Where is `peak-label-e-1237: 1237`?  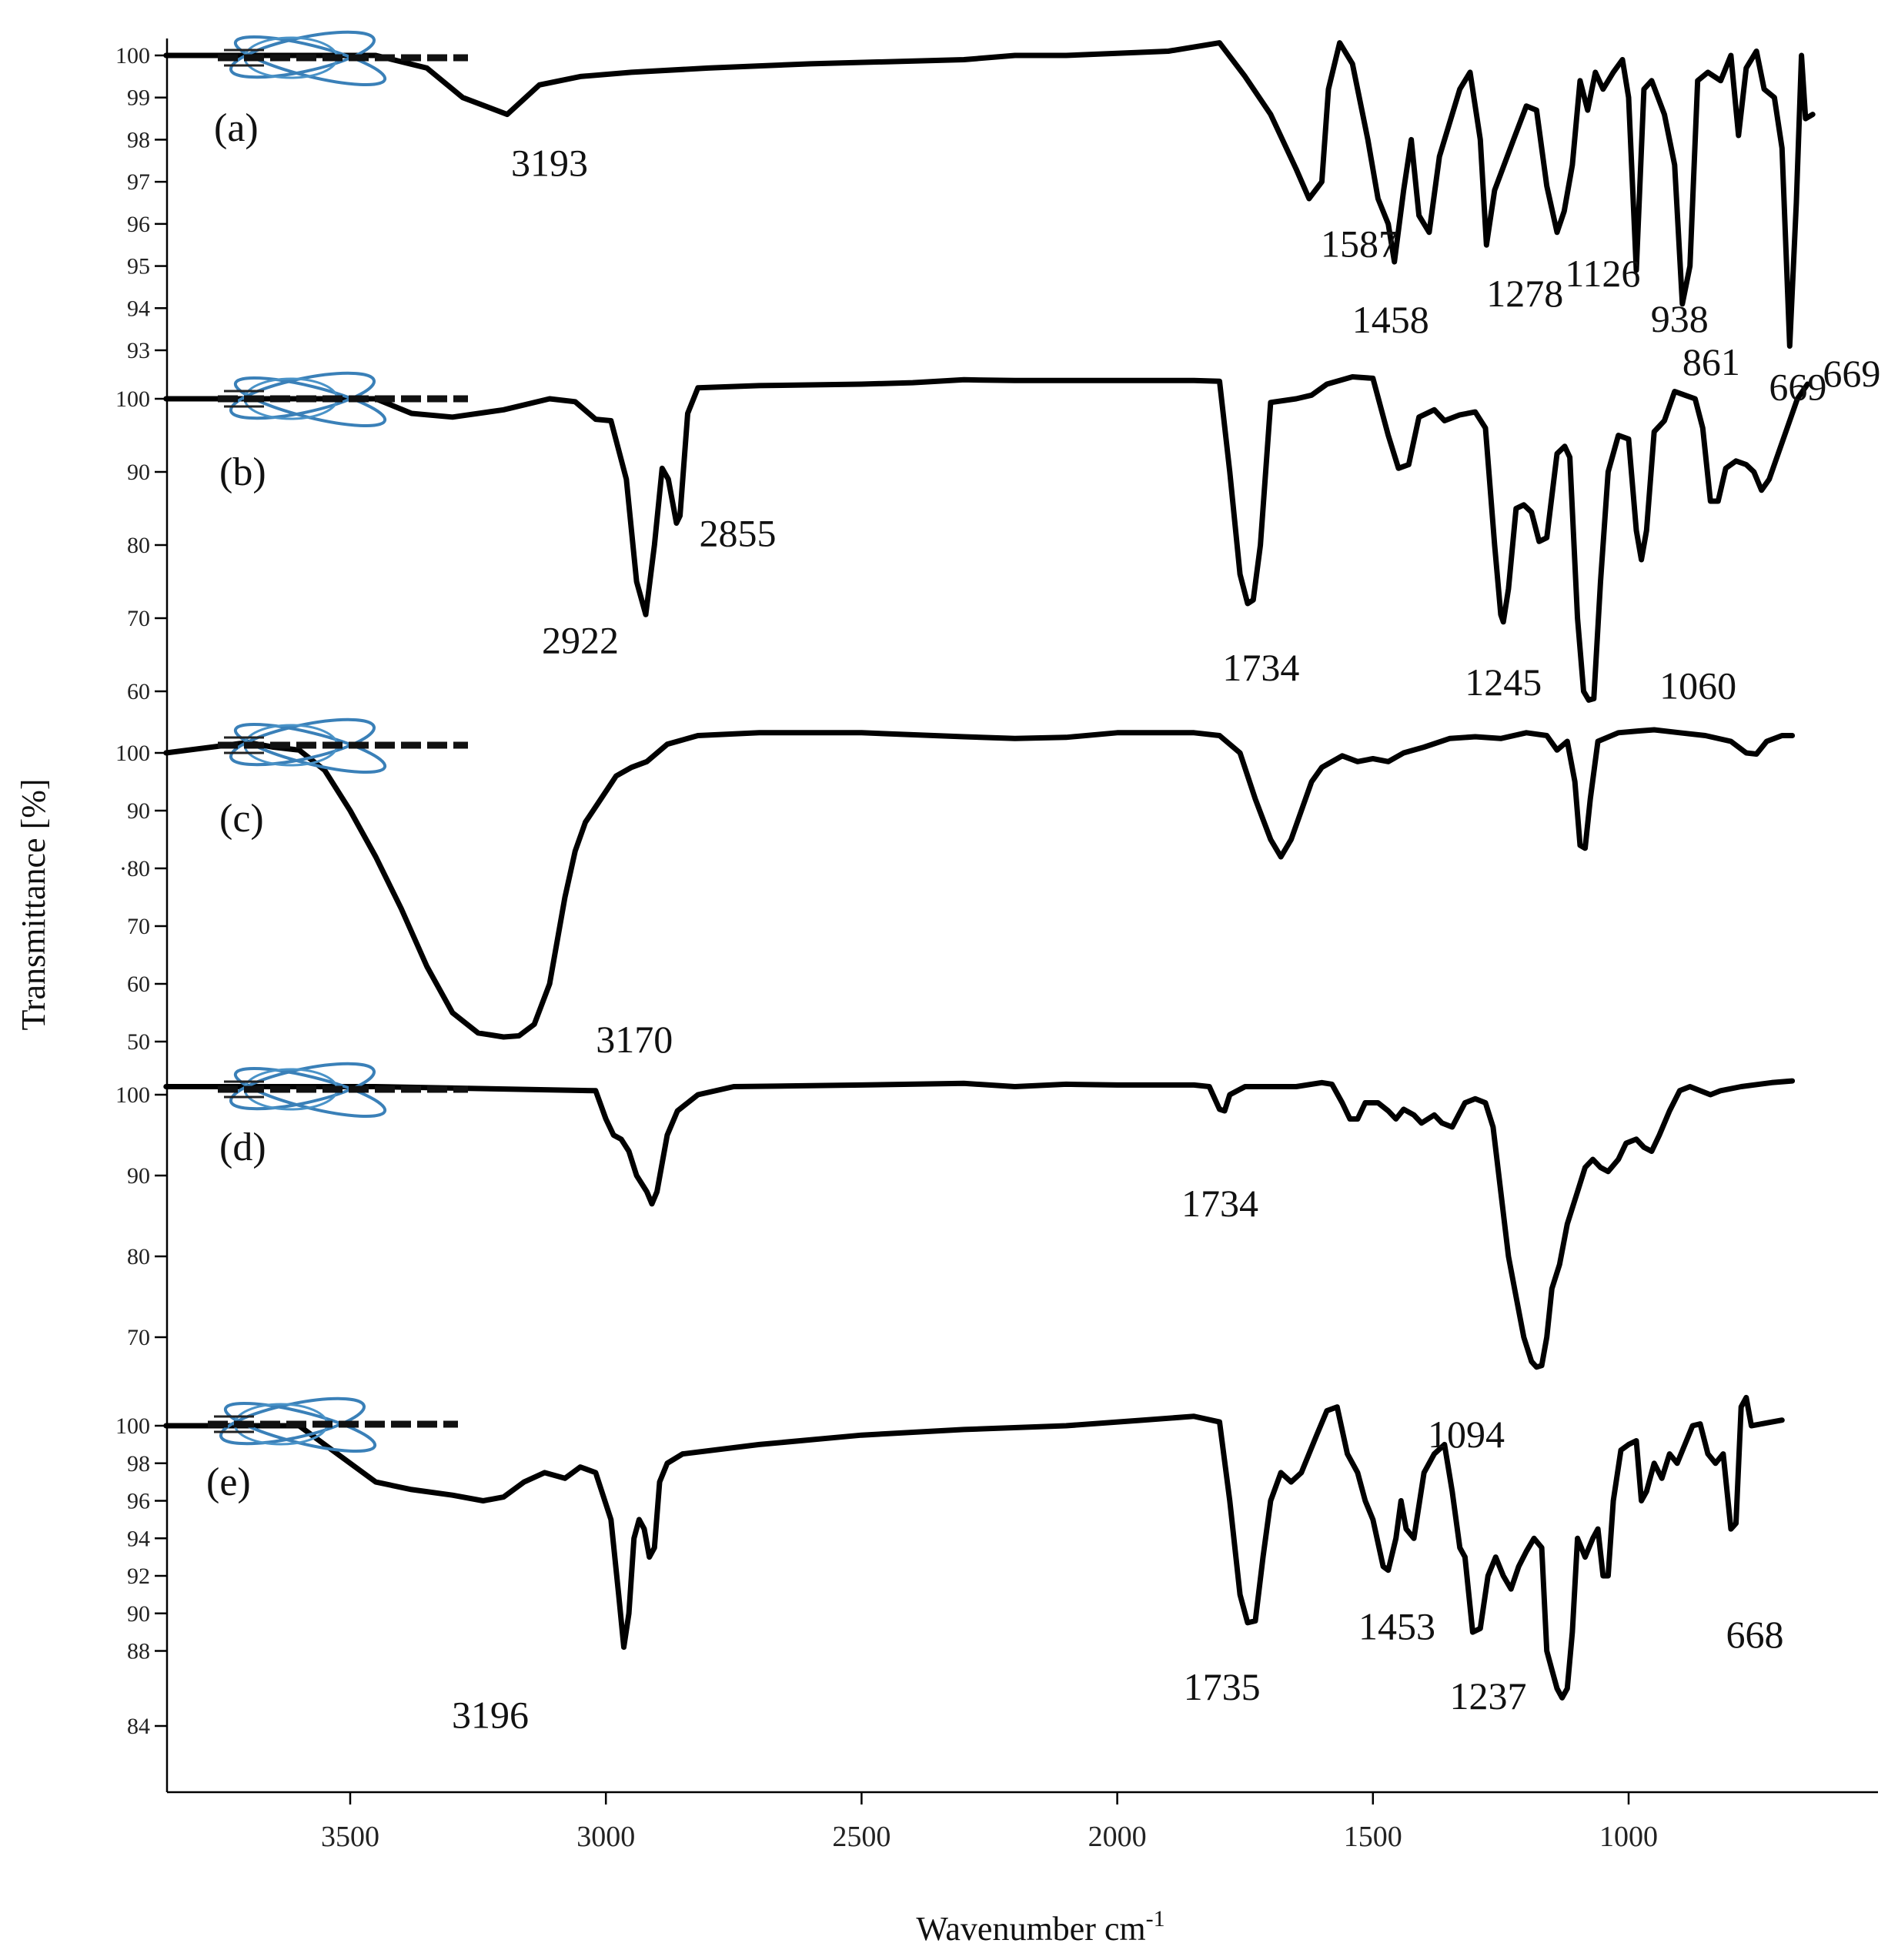
peak-label-e-1237: 1237 is located at coordinates (1488, 1696).